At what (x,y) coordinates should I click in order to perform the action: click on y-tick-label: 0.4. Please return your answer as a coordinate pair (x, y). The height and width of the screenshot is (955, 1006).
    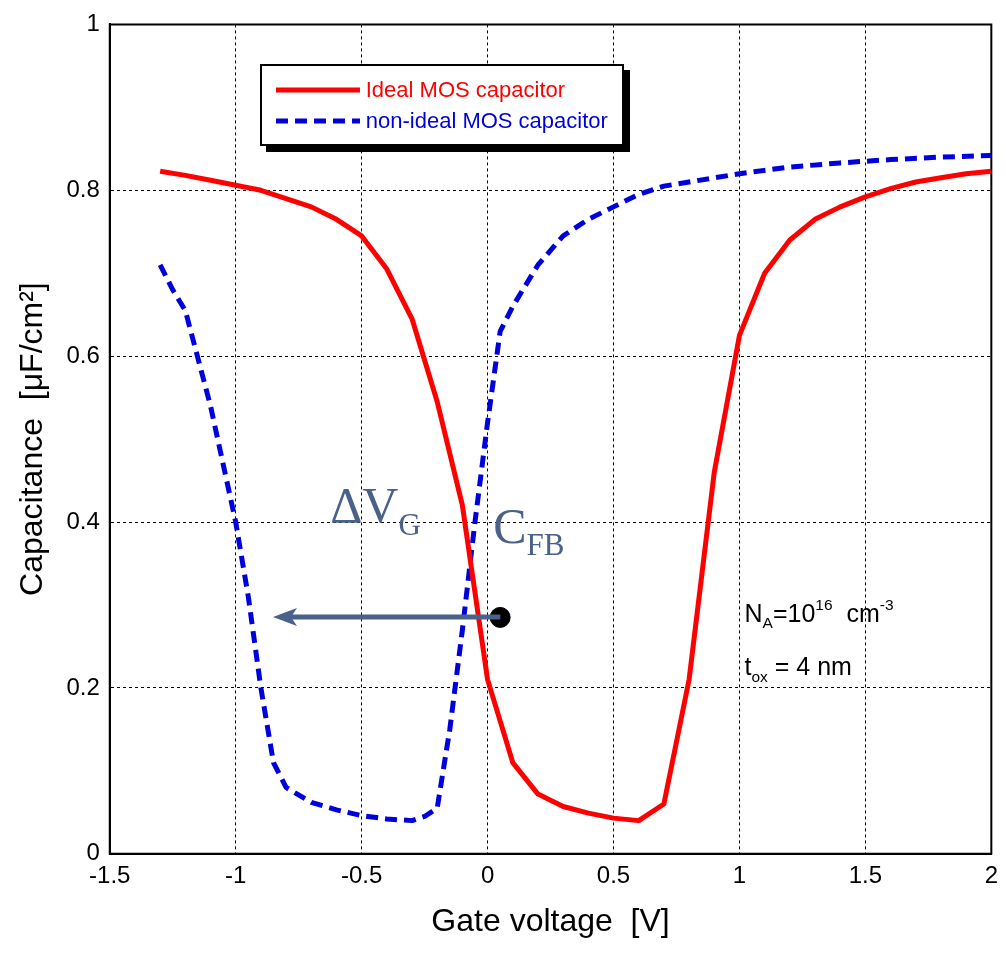
    Looking at the image, I should click on (83, 520).